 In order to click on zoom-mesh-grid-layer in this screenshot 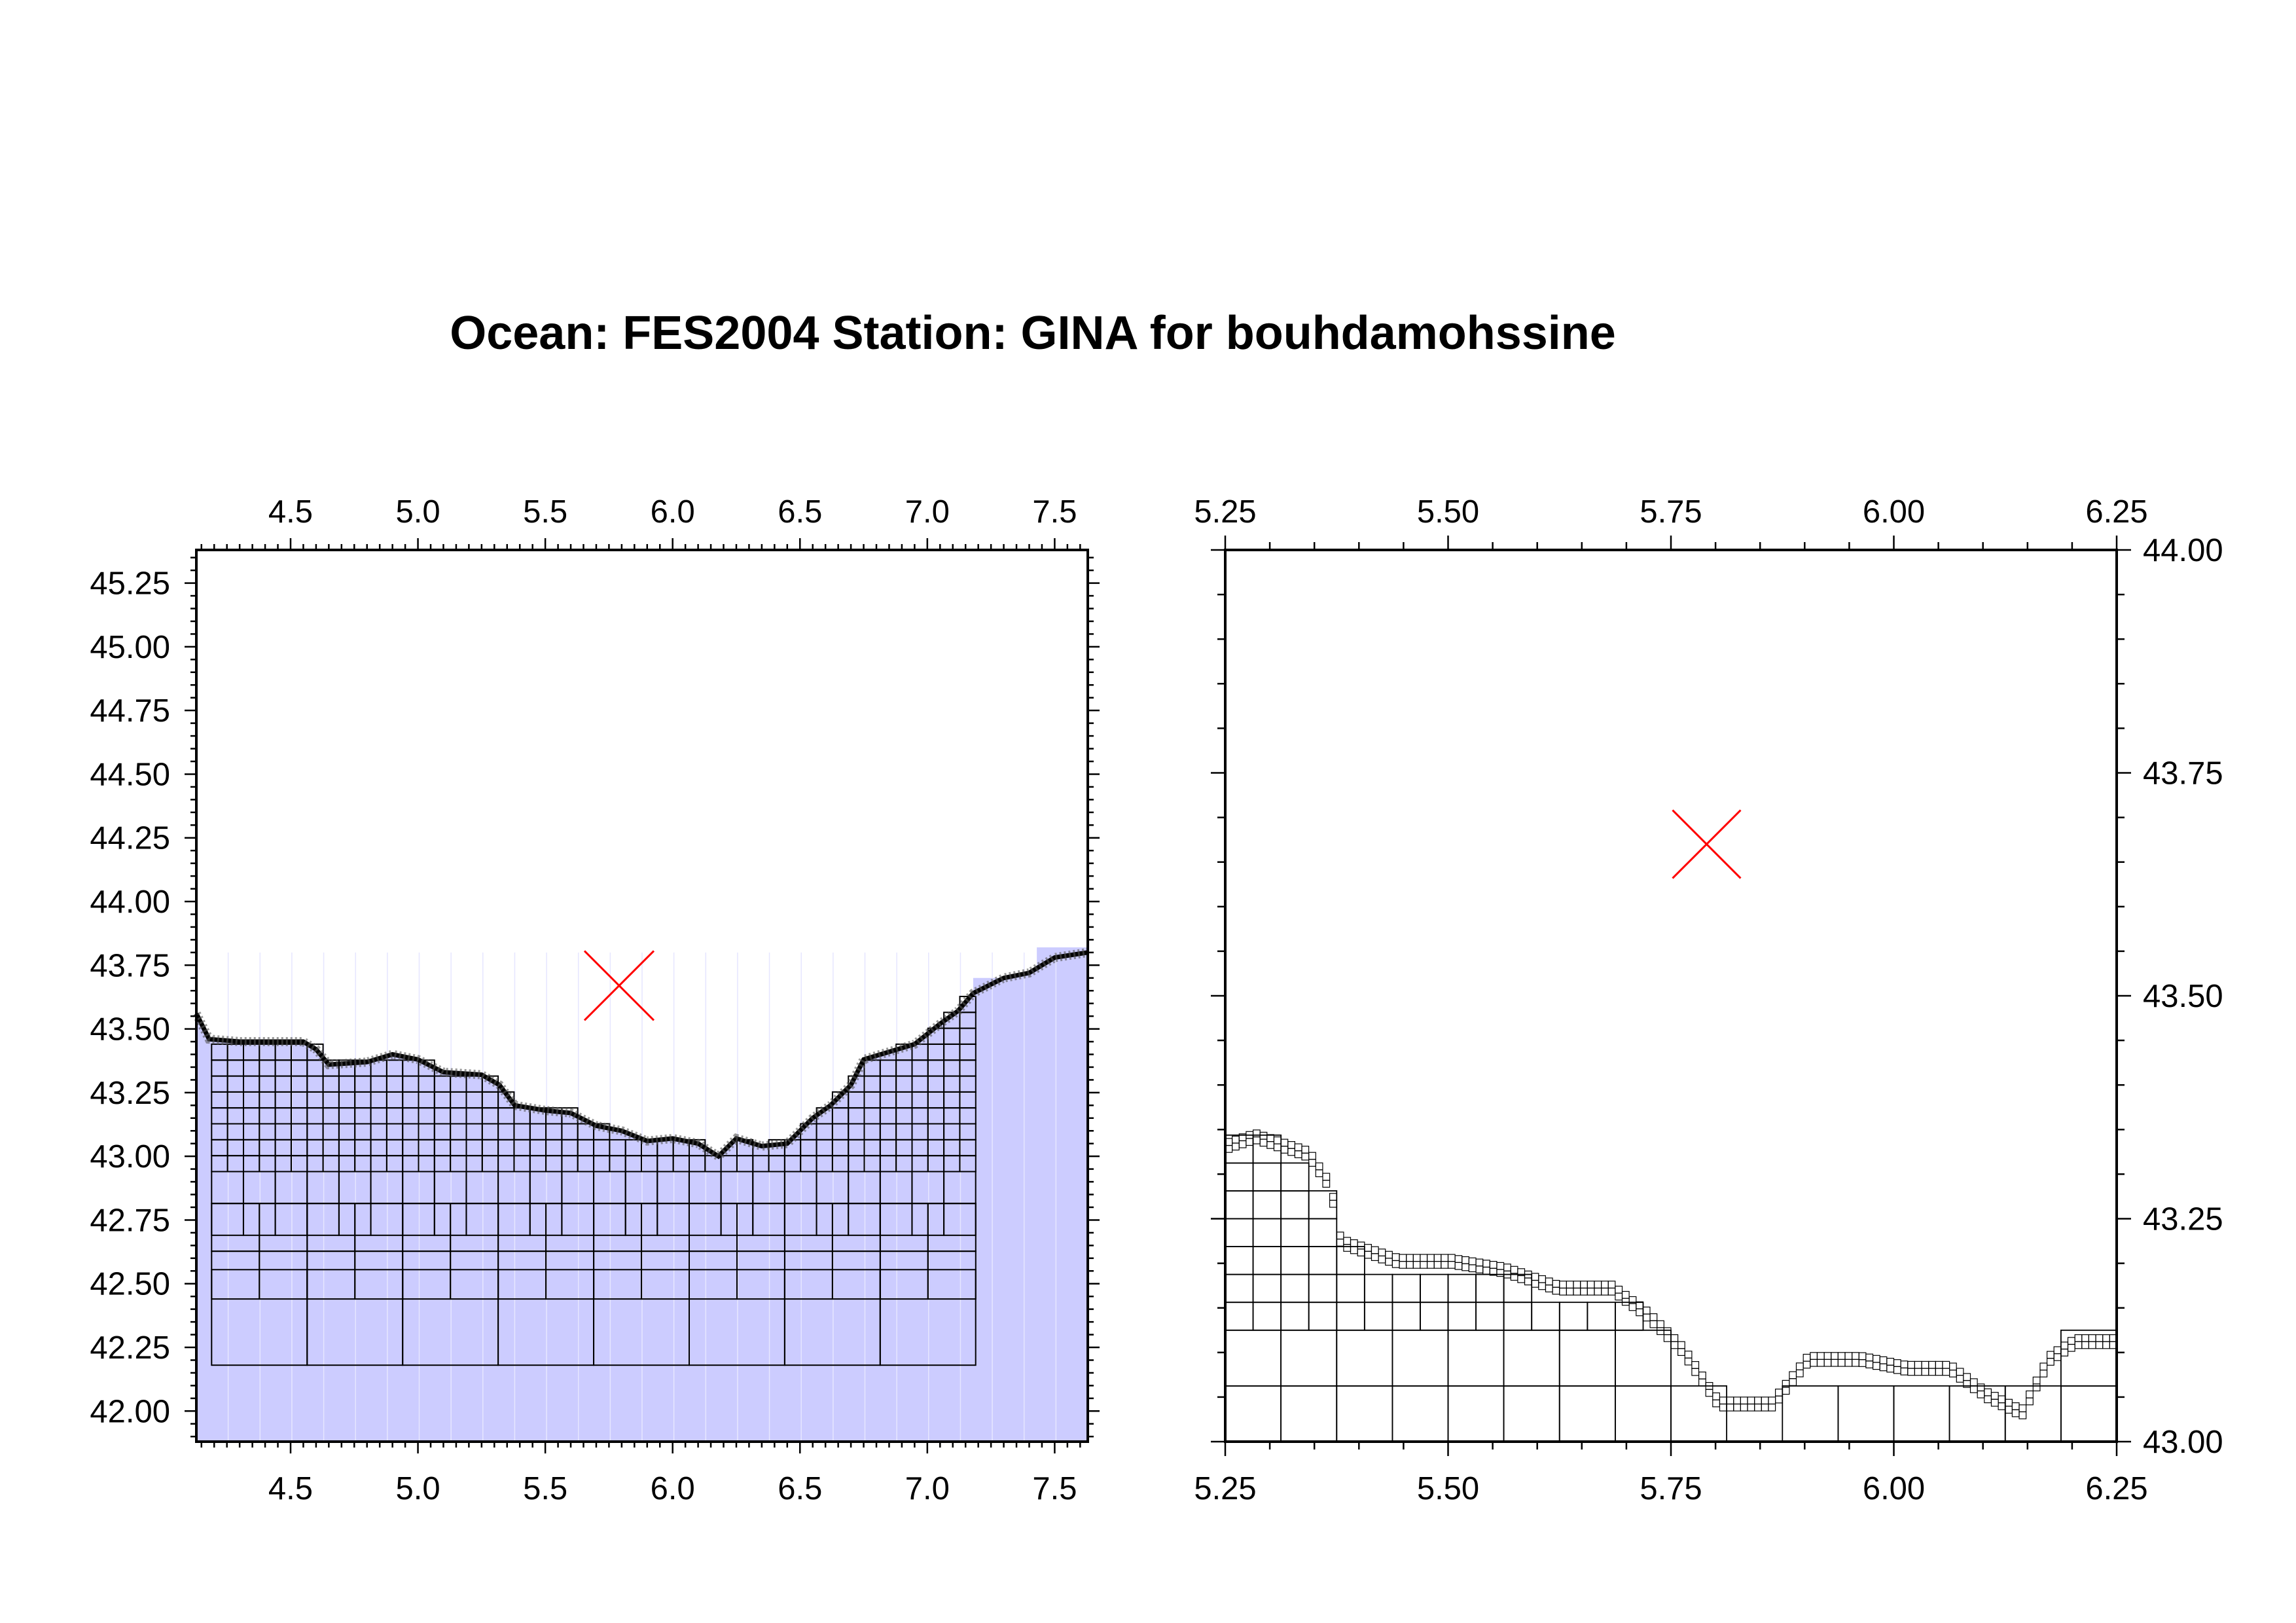, I will do `click(1671, 1288)`.